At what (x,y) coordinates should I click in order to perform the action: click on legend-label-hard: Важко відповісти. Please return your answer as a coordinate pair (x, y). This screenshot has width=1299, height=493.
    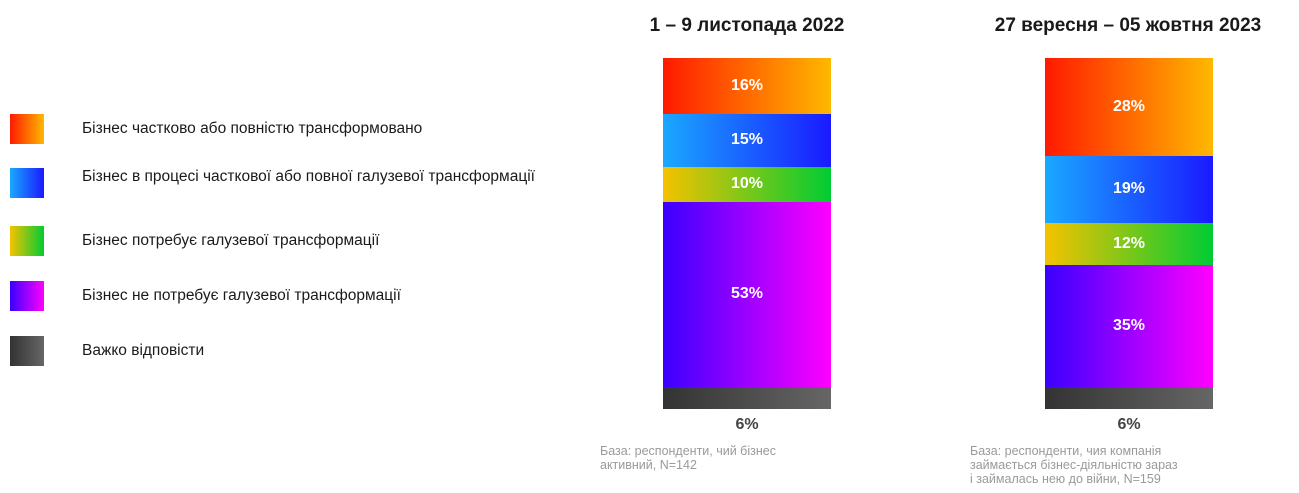
    Looking at the image, I should click on (143, 350).